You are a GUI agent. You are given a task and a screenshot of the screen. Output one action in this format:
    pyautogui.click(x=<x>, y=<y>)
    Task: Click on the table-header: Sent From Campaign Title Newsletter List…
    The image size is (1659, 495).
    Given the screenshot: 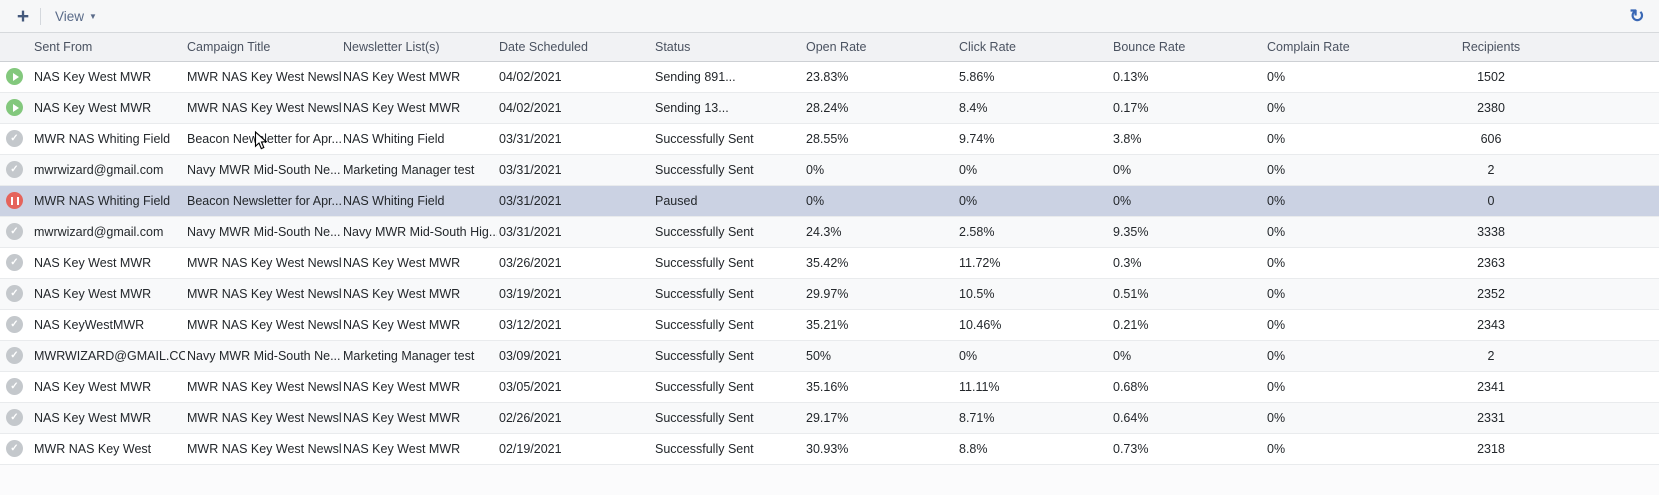 What is the action you would take?
    pyautogui.click(x=829, y=47)
    